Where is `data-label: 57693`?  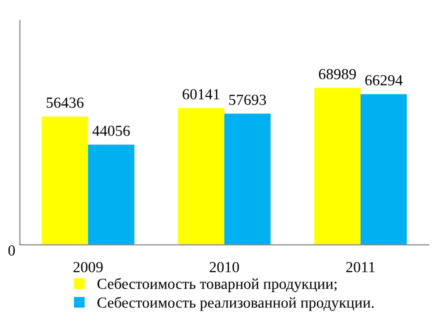 data-label: 57693 is located at coordinates (247, 99).